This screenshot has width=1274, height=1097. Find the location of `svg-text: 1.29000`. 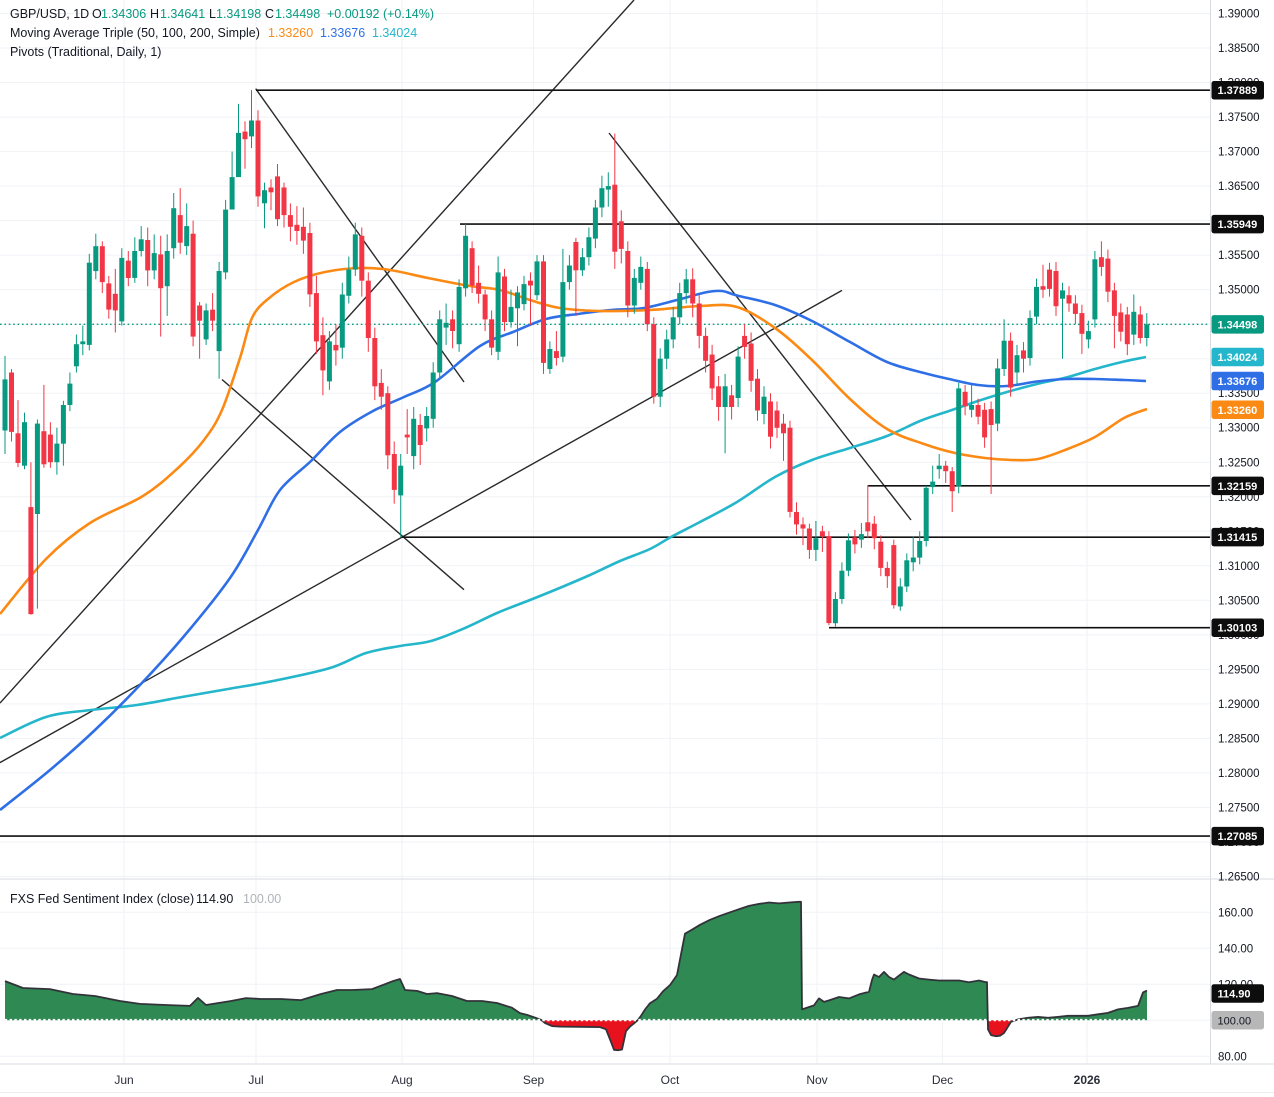

svg-text: 1.29000 is located at coordinates (1239, 705).